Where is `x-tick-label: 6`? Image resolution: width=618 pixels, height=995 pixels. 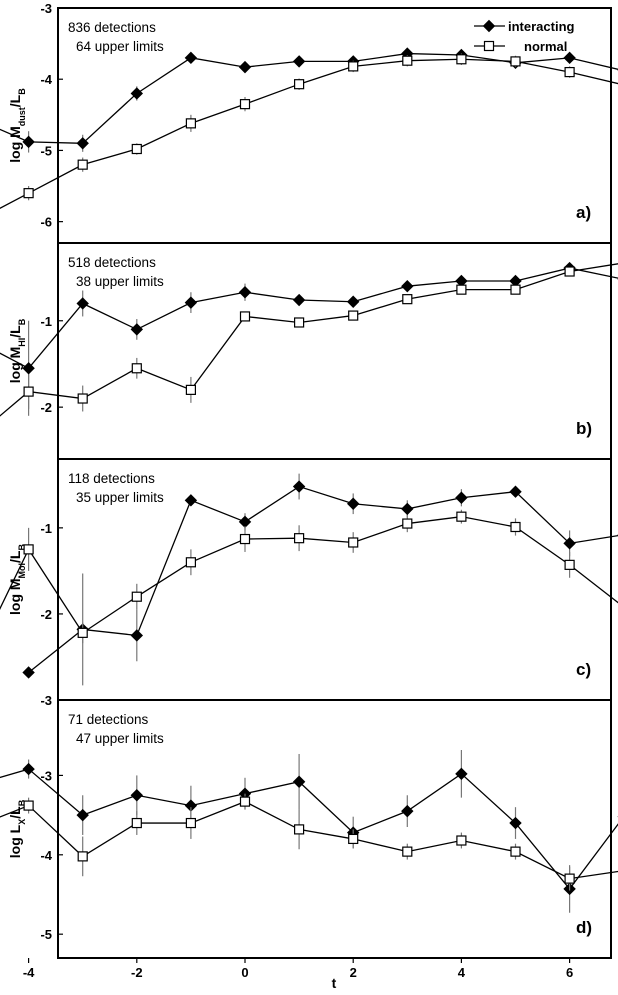
x-tick-label: 6 is located at coordinates (569, 972).